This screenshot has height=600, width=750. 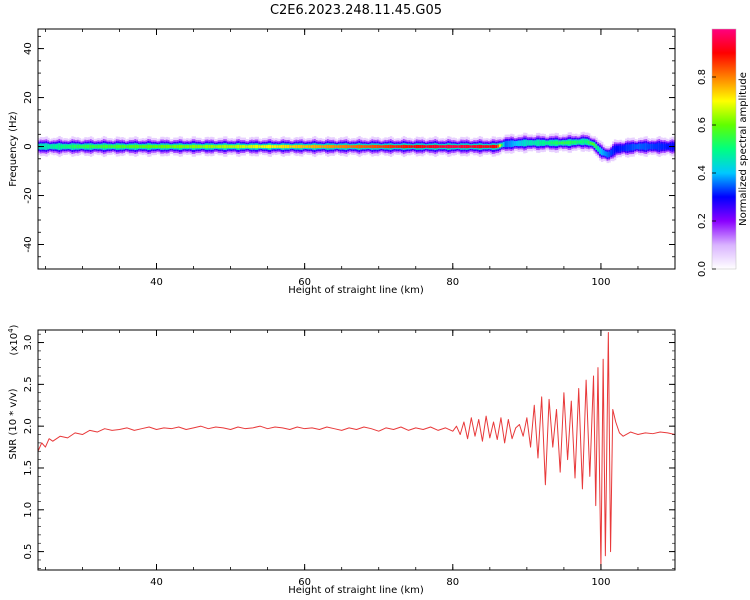 I want to click on snr-scale-factor: (x104), so click(x=13, y=339).